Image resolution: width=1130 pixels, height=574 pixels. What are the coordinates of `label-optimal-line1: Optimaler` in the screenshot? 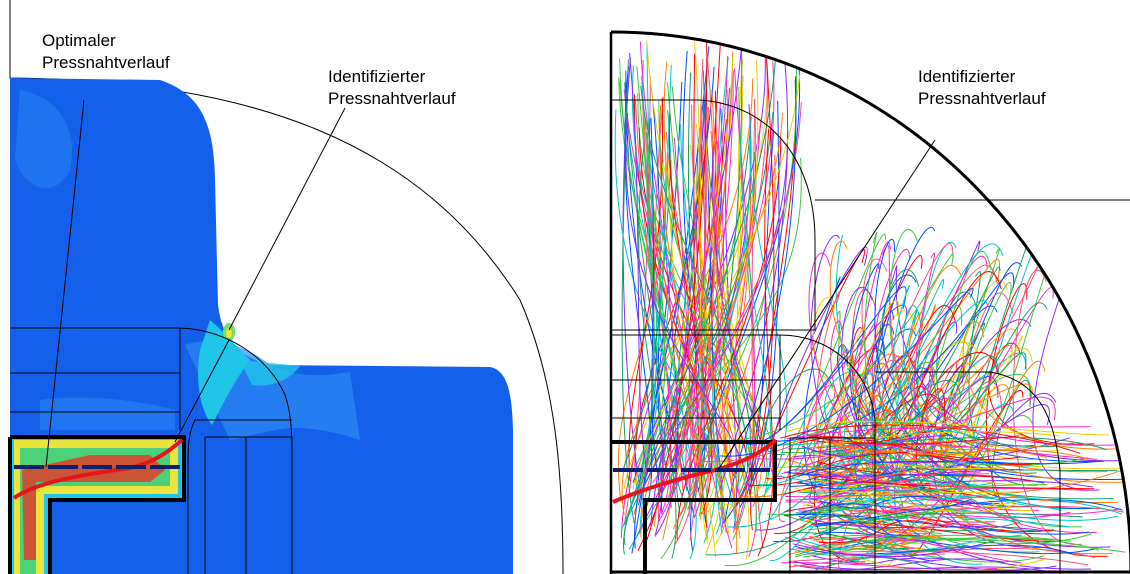 It's located at (79, 40).